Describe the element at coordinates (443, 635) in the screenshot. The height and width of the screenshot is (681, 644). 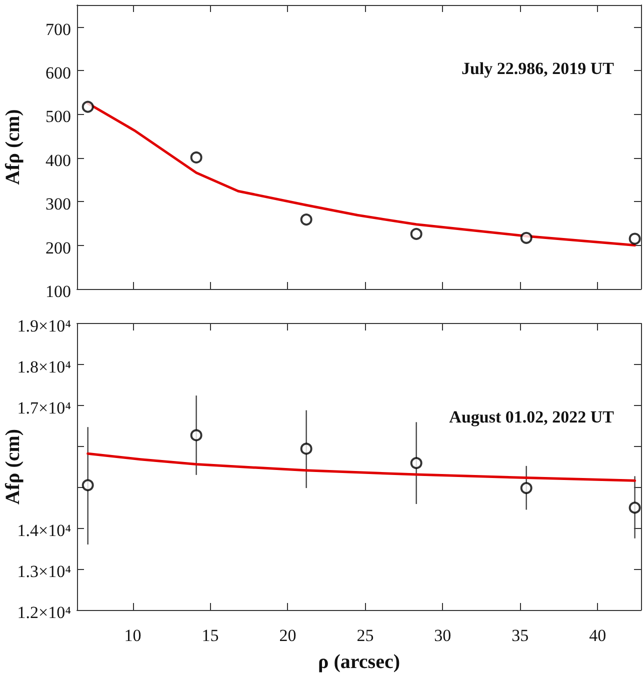
I see `x-tick-label: 30` at that location.